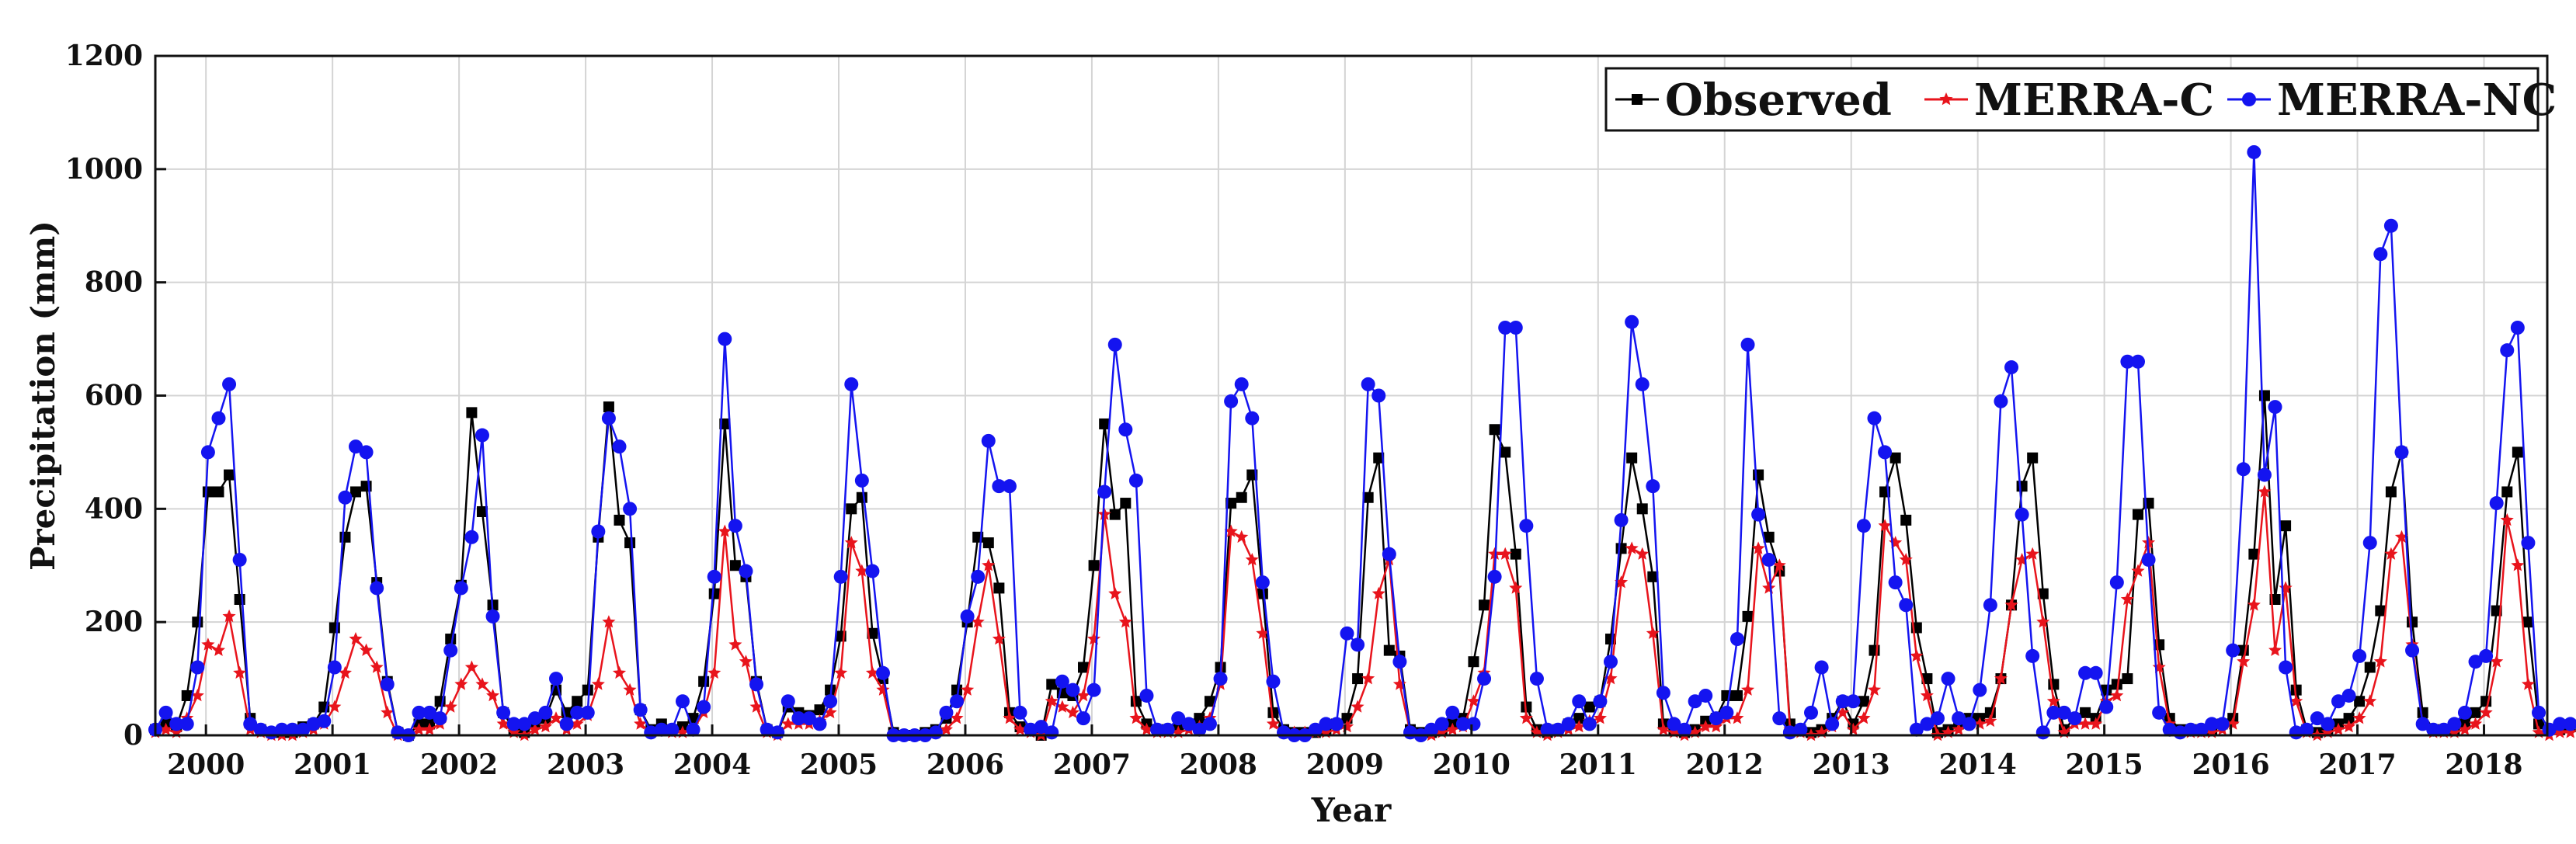 The height and width of the screenshot is (844, 2576). What do you see at coordinates (1725, 764) in the screenshot?
I see `x-tick-label: 2012` at bounding box center [1725, 764].